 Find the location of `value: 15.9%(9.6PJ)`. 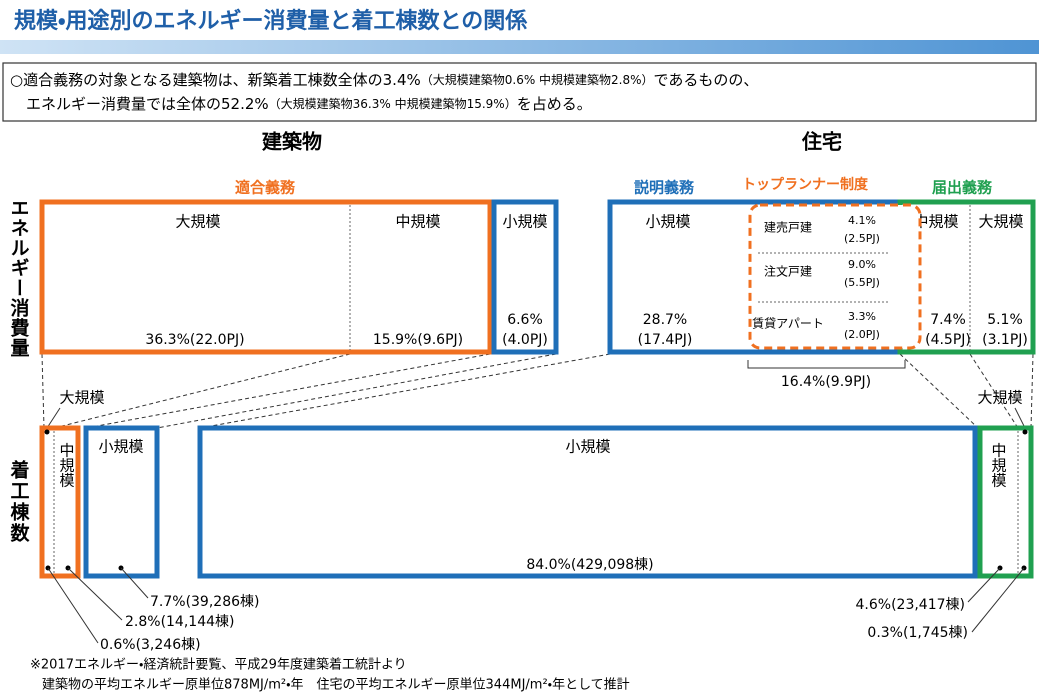

value: 15.9%(9.6PJ) is located at coordinates (418, 340).